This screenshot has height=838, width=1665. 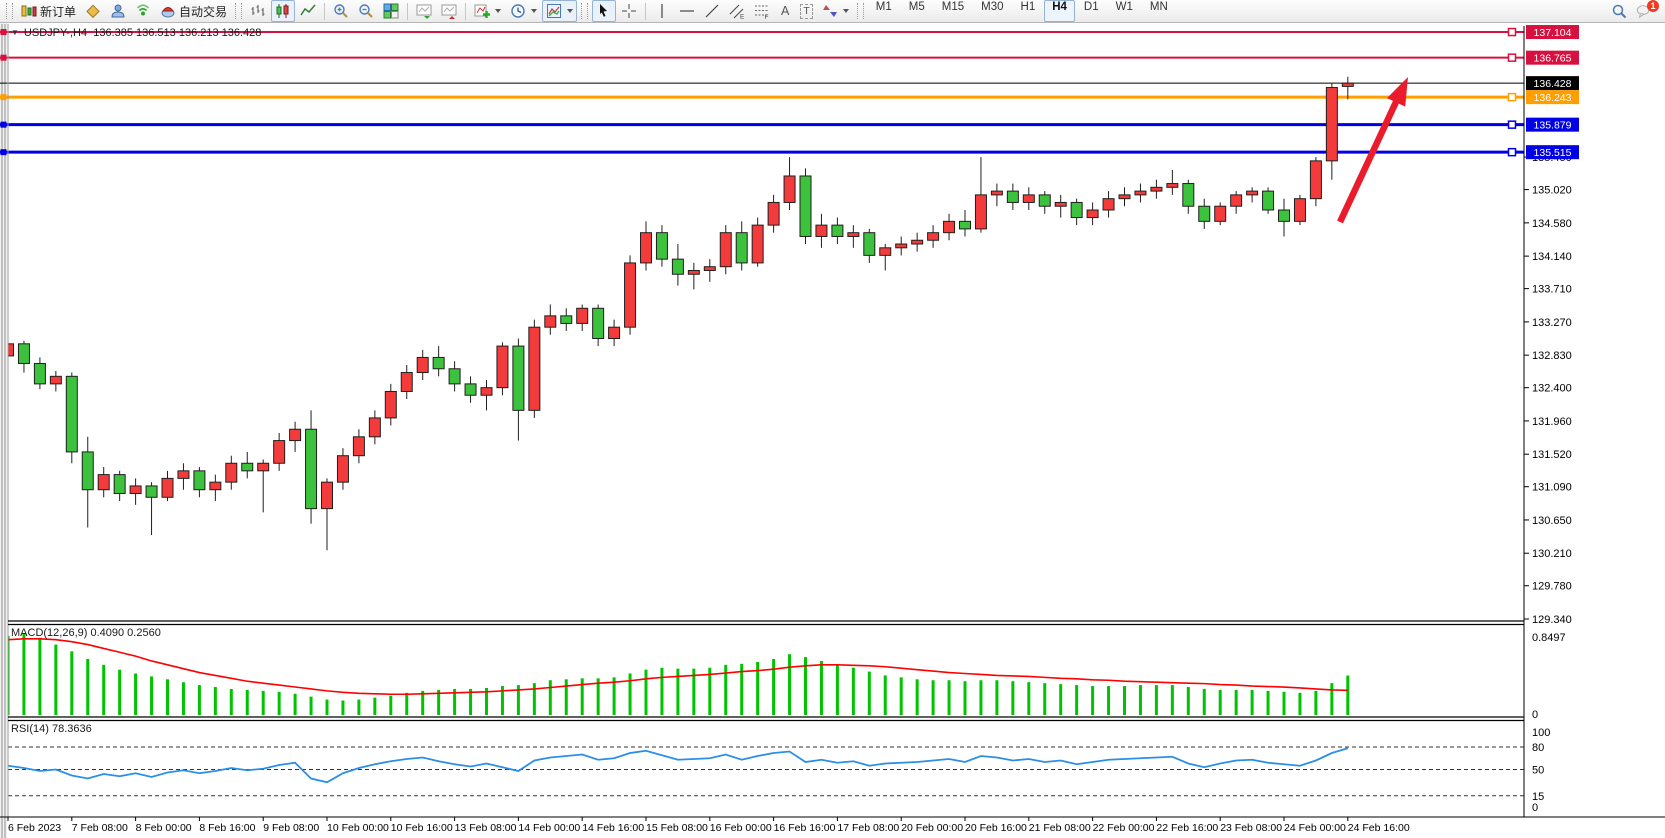 What do you see at coordinates (1645, 11) in the screenshot?
I see `notifications-button: 1` at bounding box center [1645, 11].